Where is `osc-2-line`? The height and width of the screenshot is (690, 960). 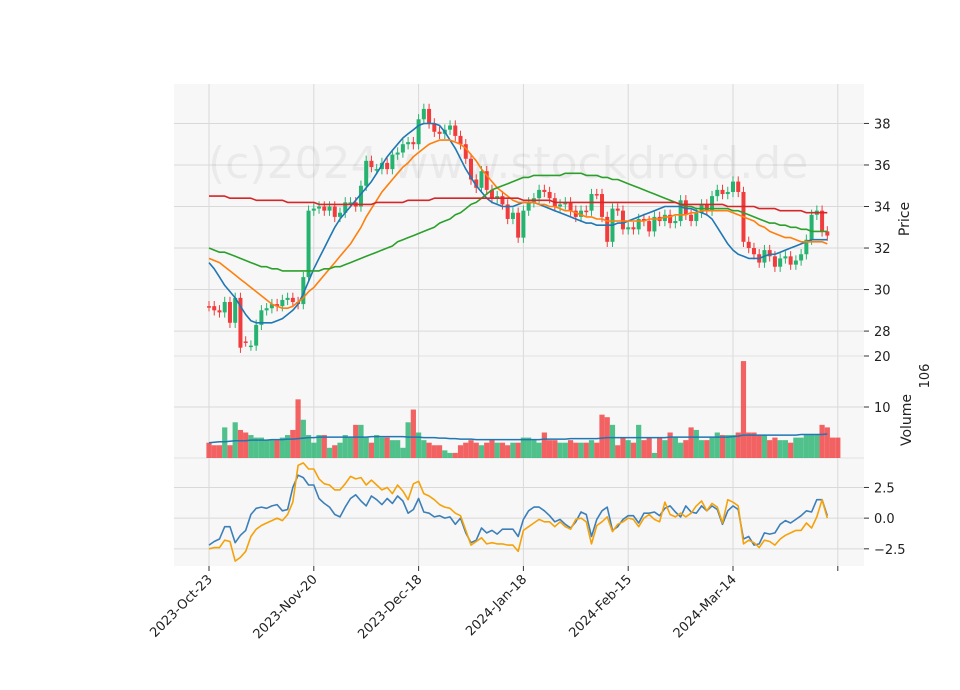
osc-2-line is located at coordinates (518, 512).